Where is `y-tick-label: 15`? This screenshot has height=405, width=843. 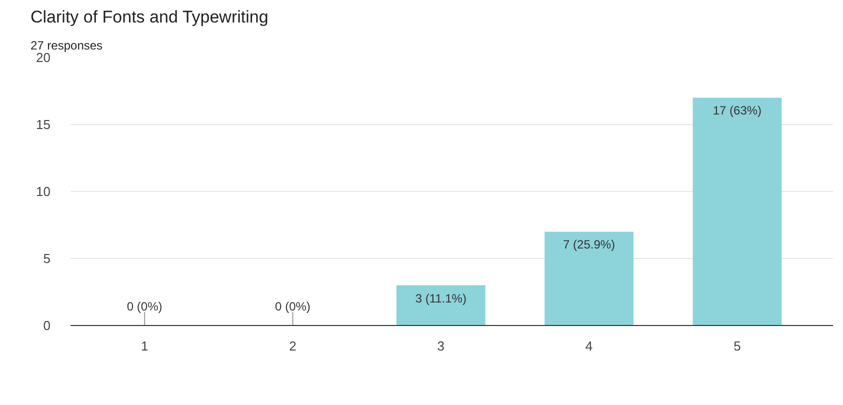 y-tick-label: 15 is located at coordinates (43, 124).